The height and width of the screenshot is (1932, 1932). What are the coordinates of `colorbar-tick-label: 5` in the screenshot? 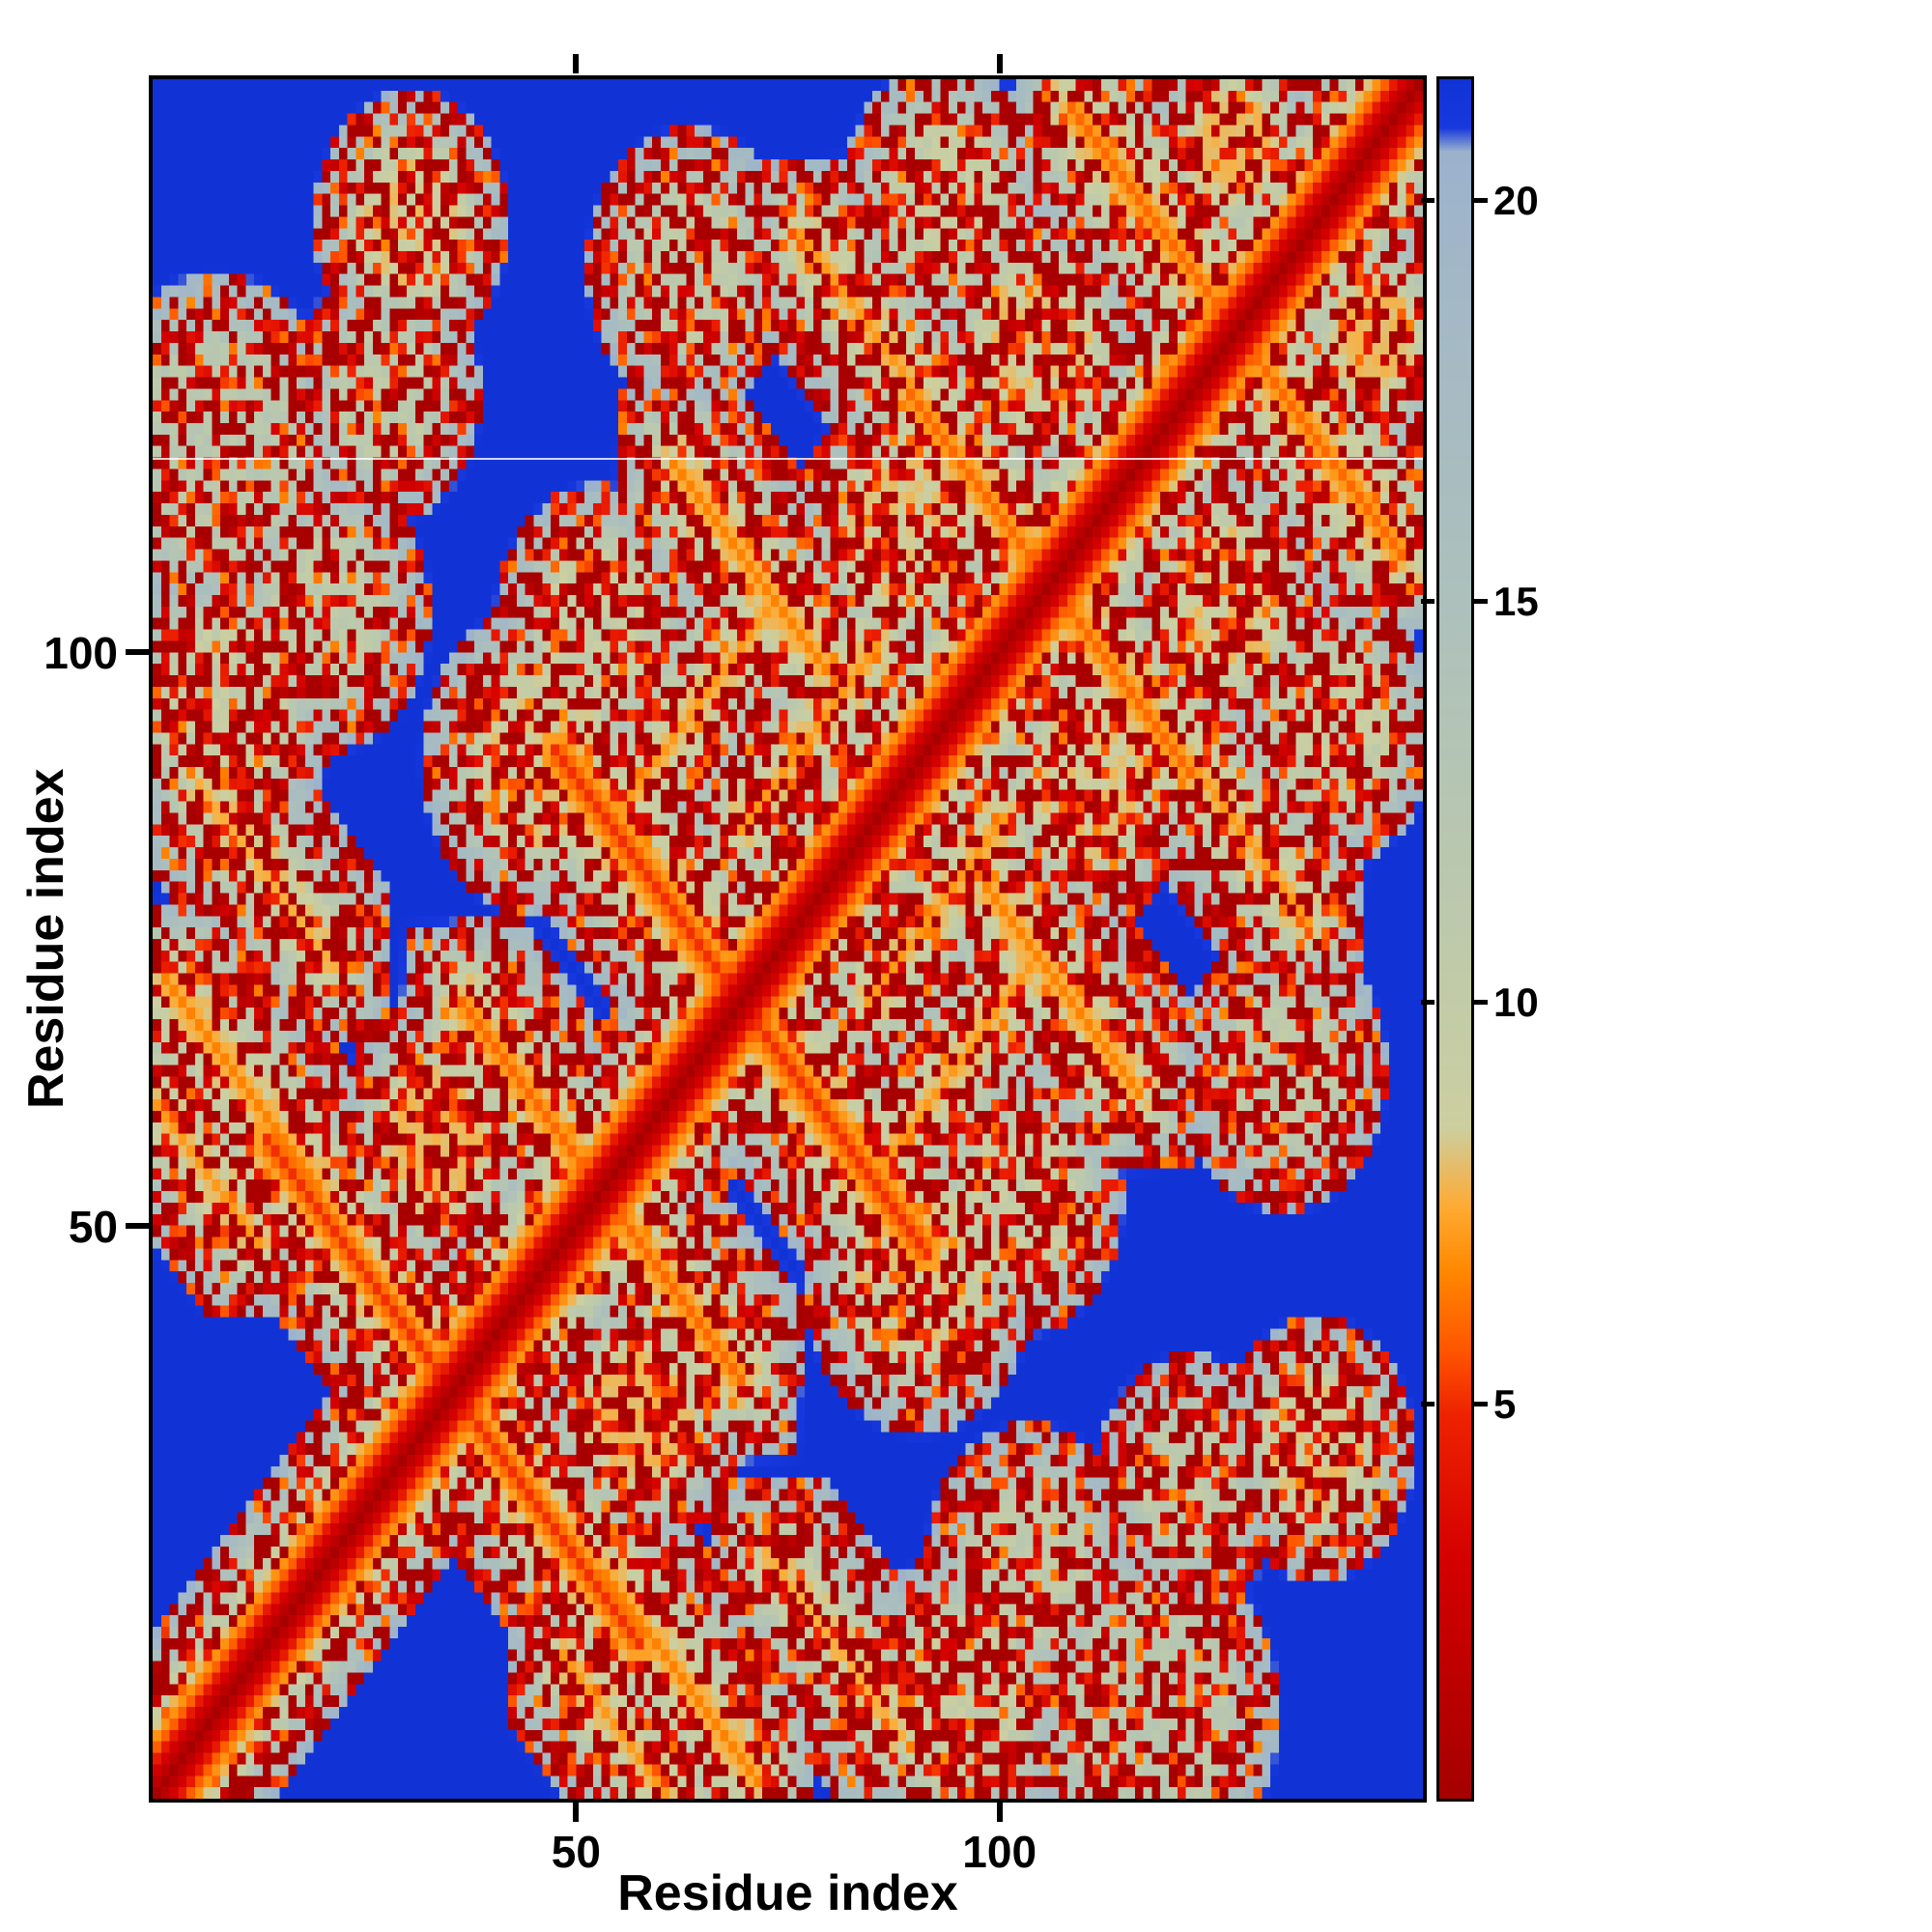 It's located at (1505, 1403).